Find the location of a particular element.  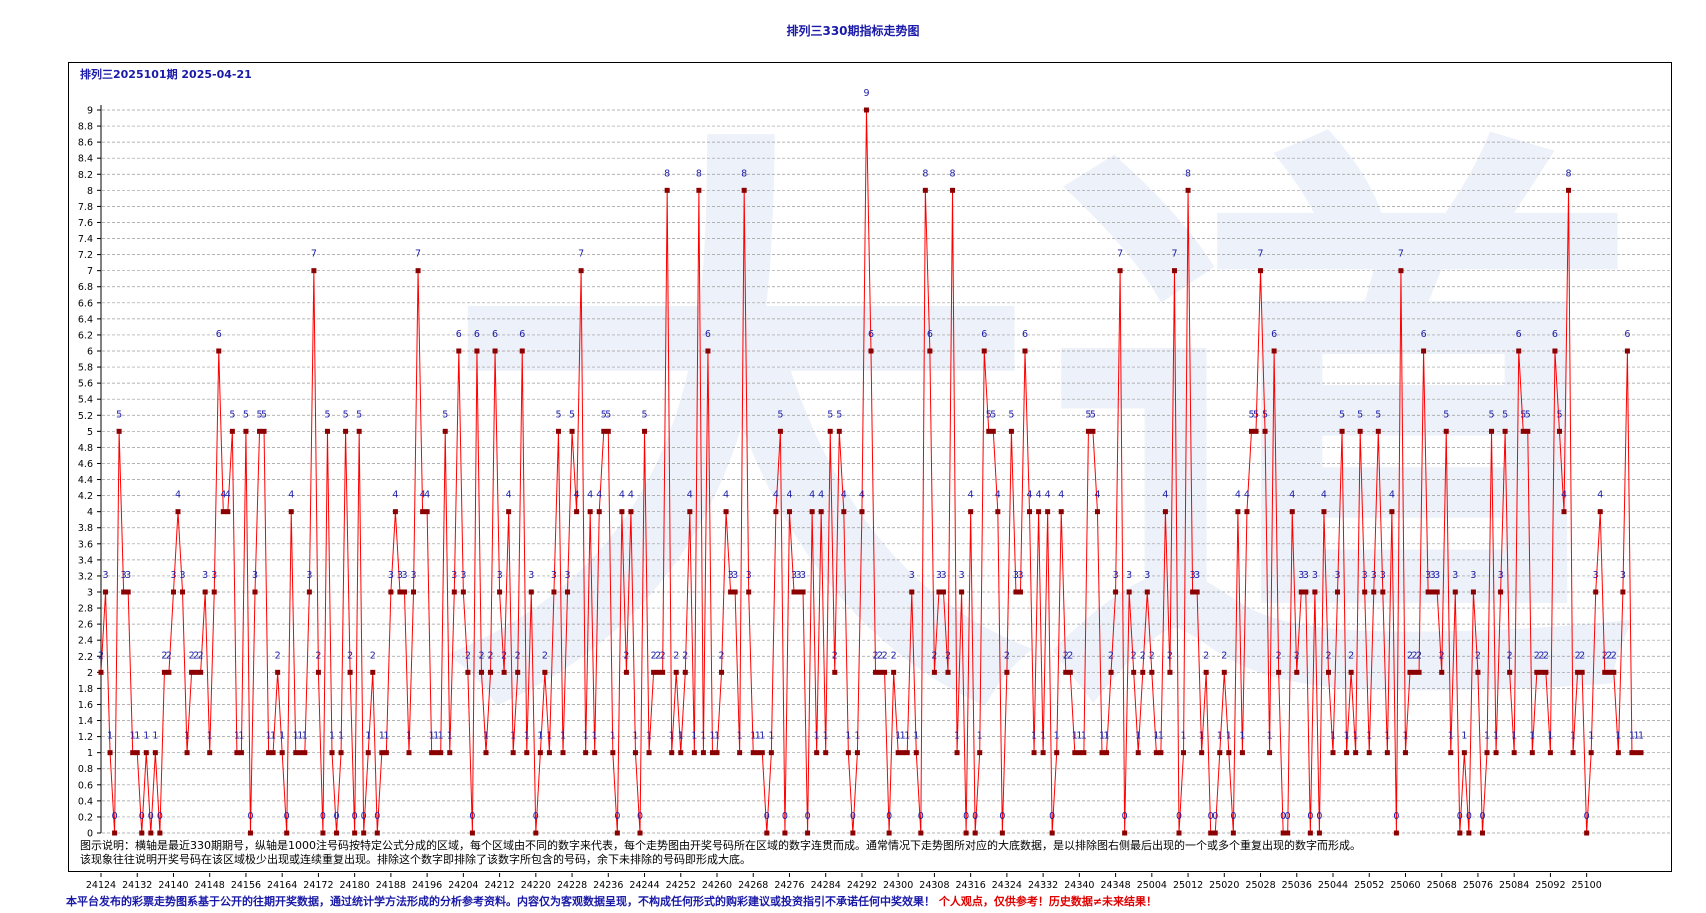

x-tick-label: 24132 is located at coordinates (137, 885).